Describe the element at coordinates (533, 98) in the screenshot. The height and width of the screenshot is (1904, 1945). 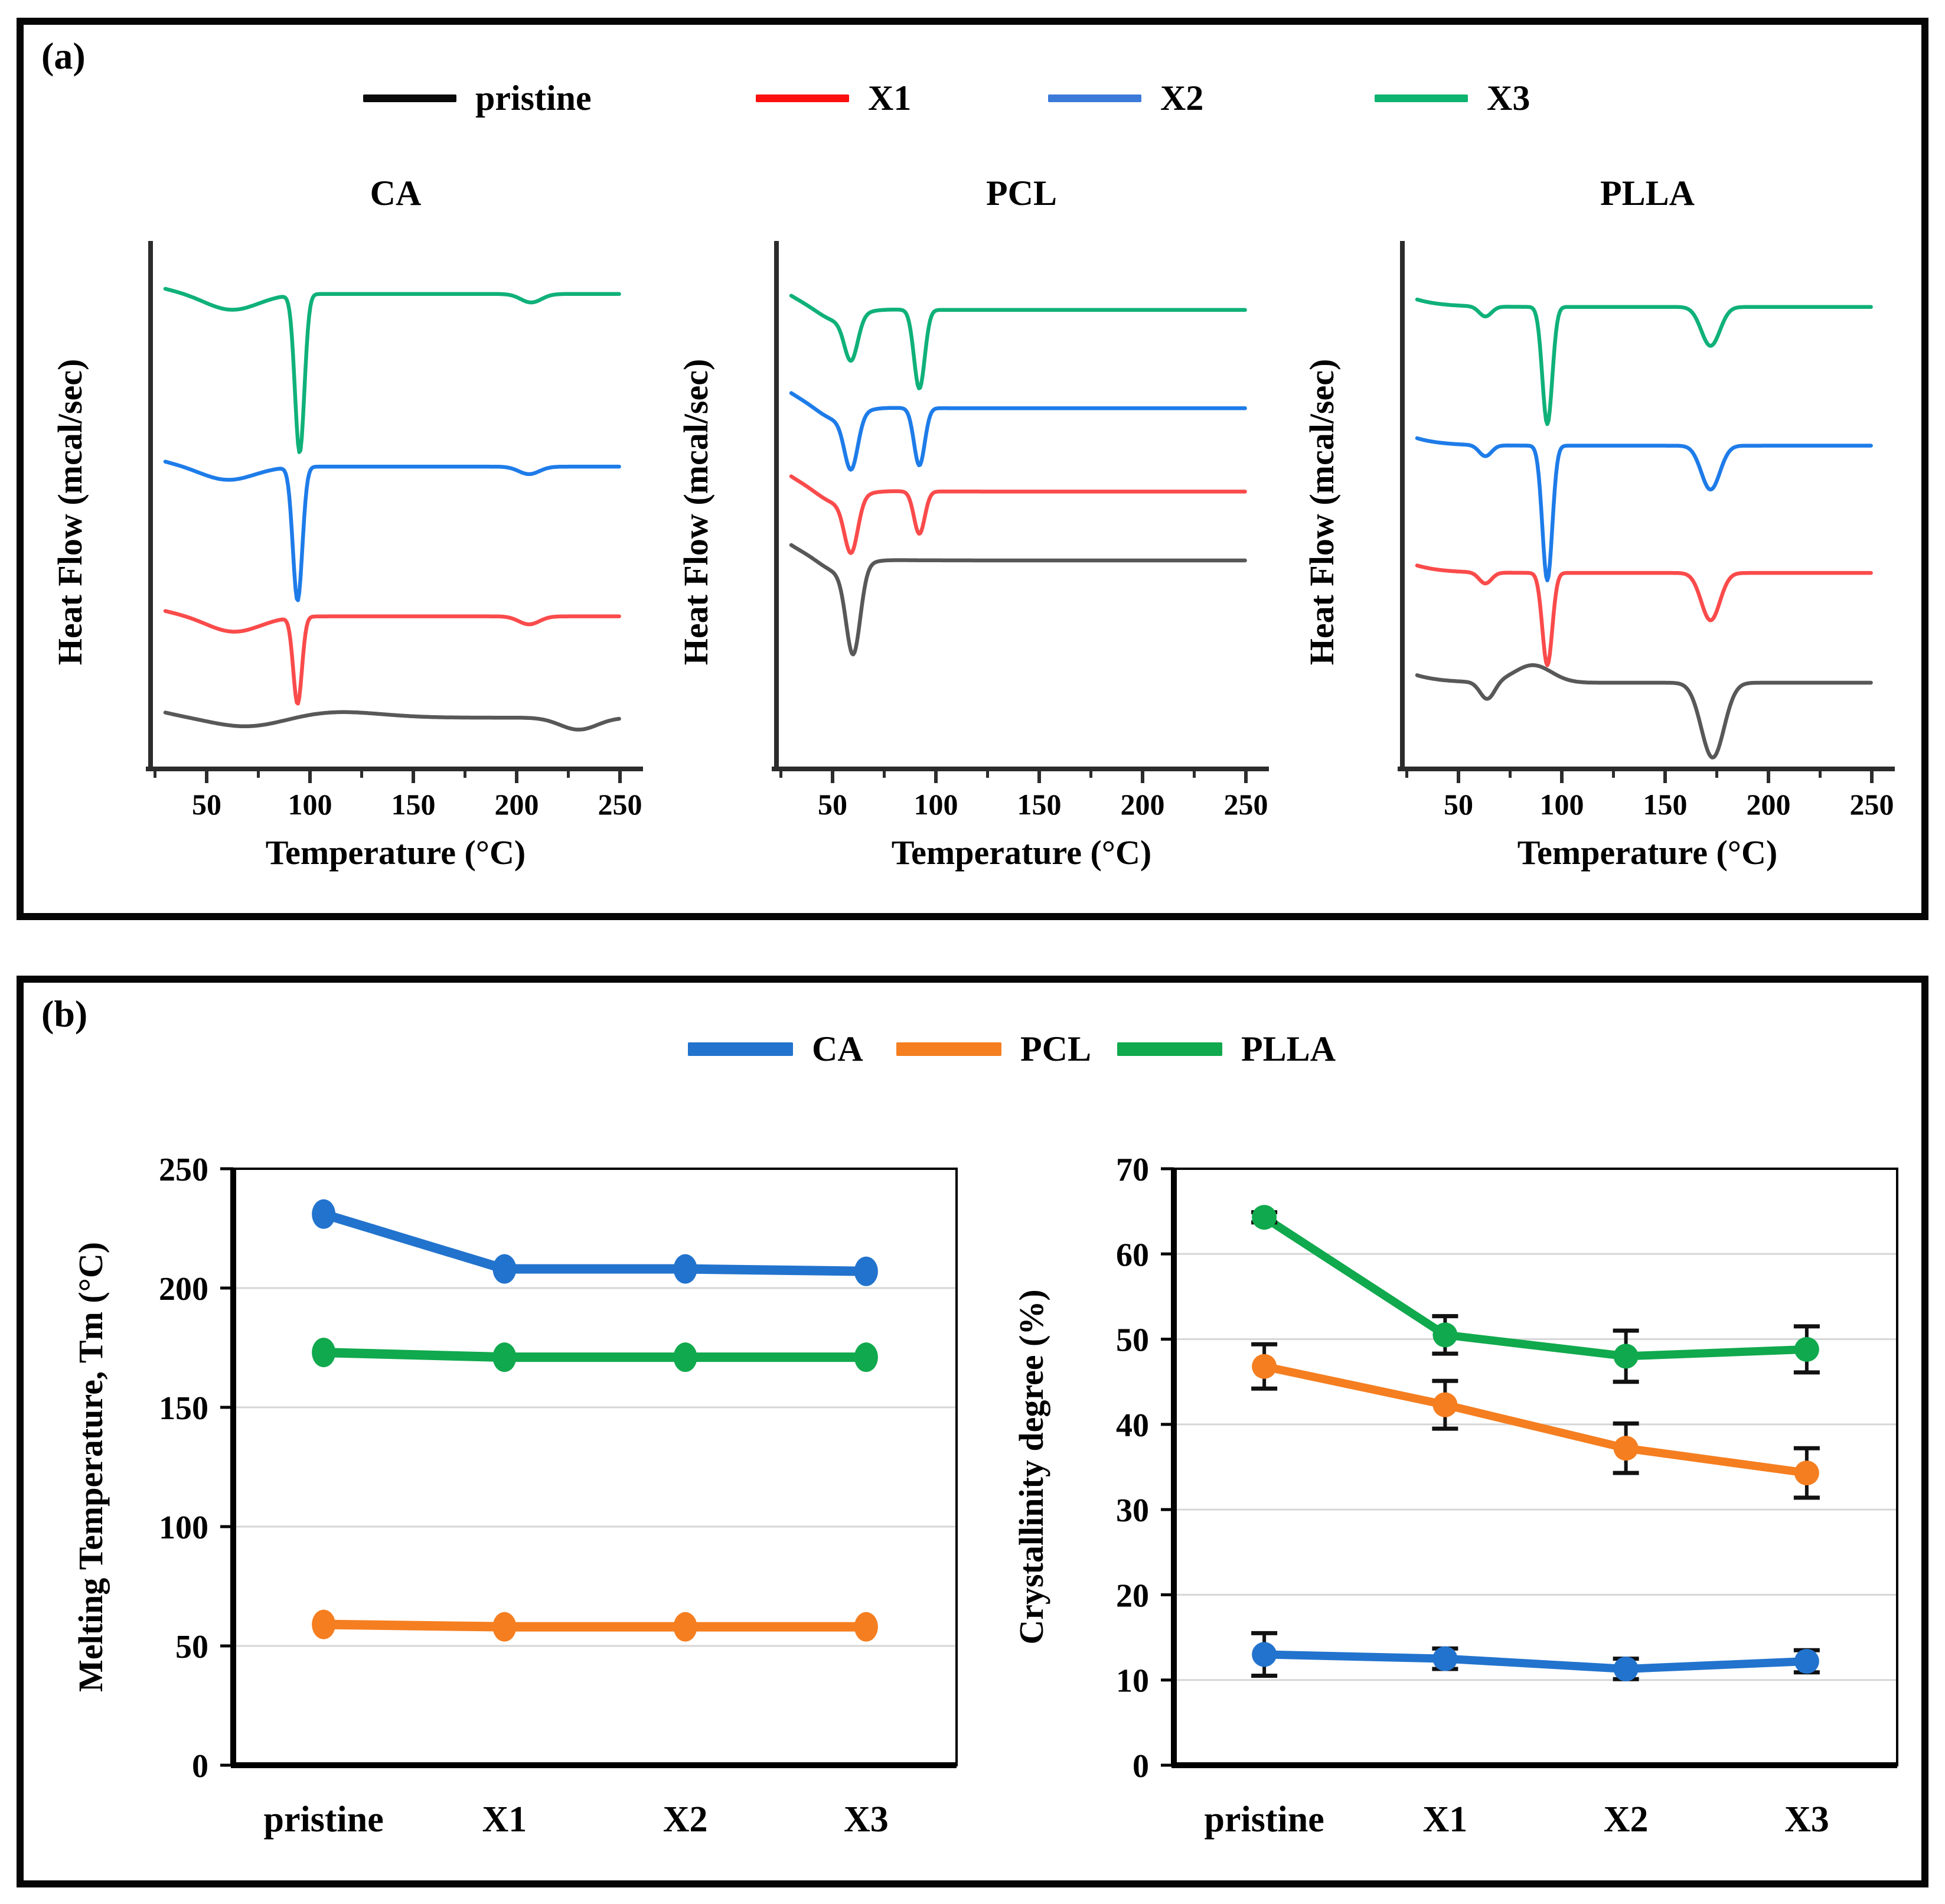
I see `legend-label-pristine: pristine` at that location.